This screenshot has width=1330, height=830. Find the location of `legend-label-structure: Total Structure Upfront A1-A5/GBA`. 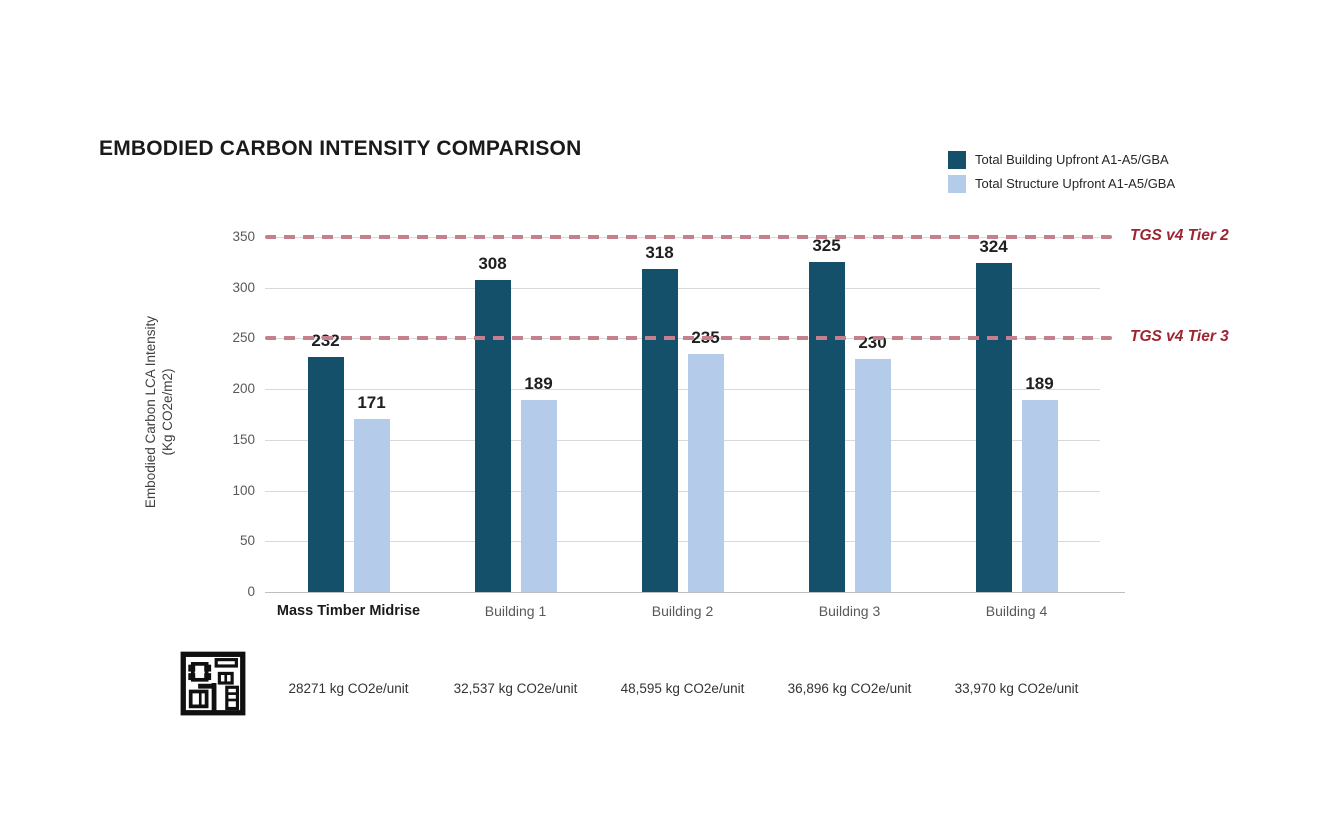

legend-label-structure: Total Structure Upfront A1-A5/GBA is located at coordinates (1075, 183).